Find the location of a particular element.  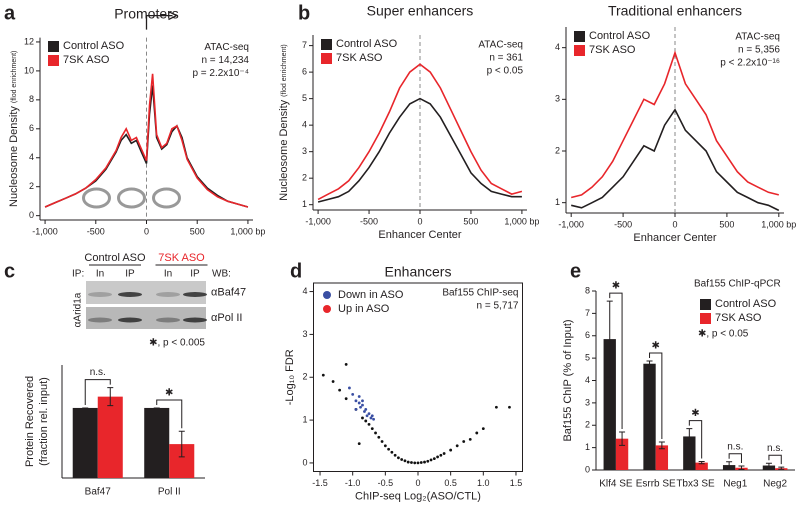

x-tick-label: Esrrb SE is located at coordinates (656, 484).